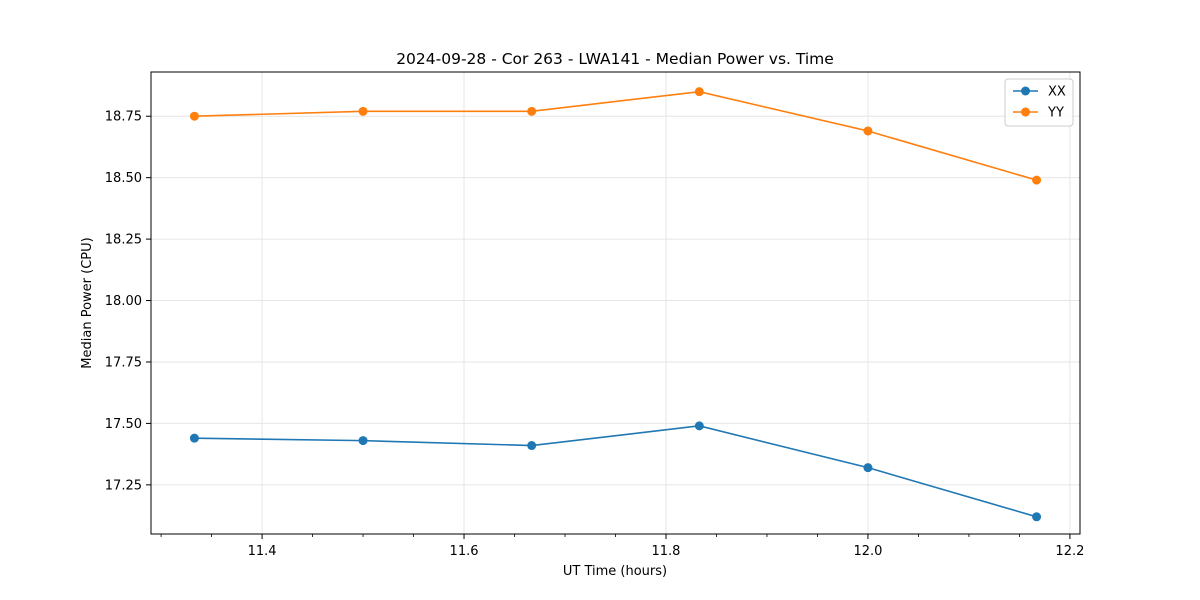 The height and width of the screenshot is (600, 1200). I want to click on x-tick-label: 11.6, so click(464, 551).